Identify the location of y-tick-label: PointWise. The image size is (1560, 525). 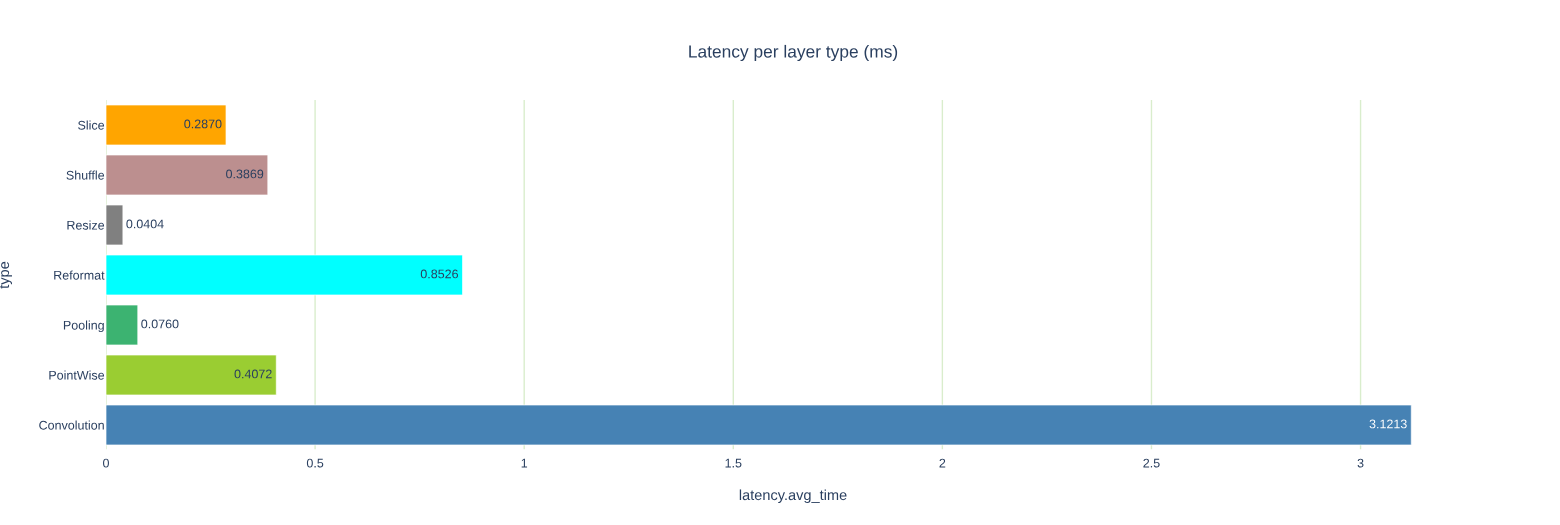
(77, 375).